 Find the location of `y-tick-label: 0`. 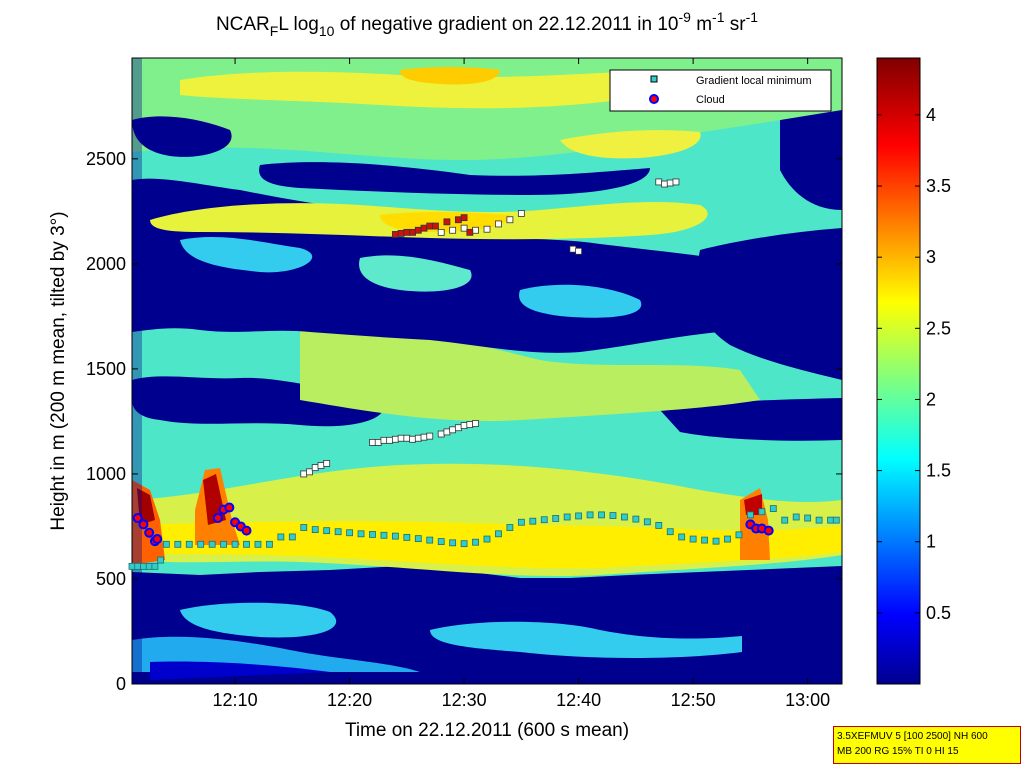

y-tick-label: 0 is located at coordinates (121, 684).